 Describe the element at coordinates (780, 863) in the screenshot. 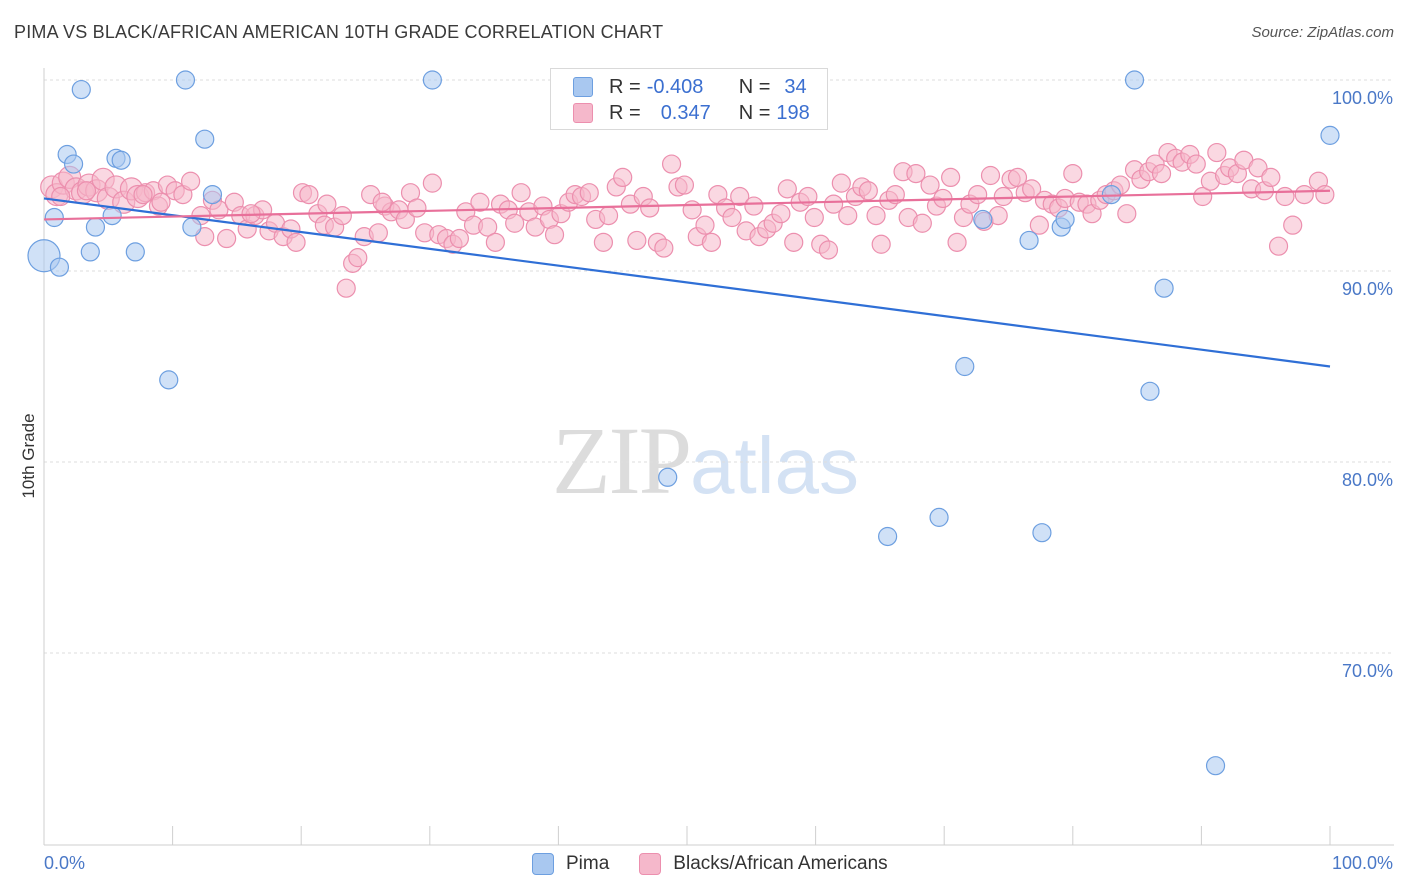

I see `legend-label-black: Blacks/African Americans` at that location.